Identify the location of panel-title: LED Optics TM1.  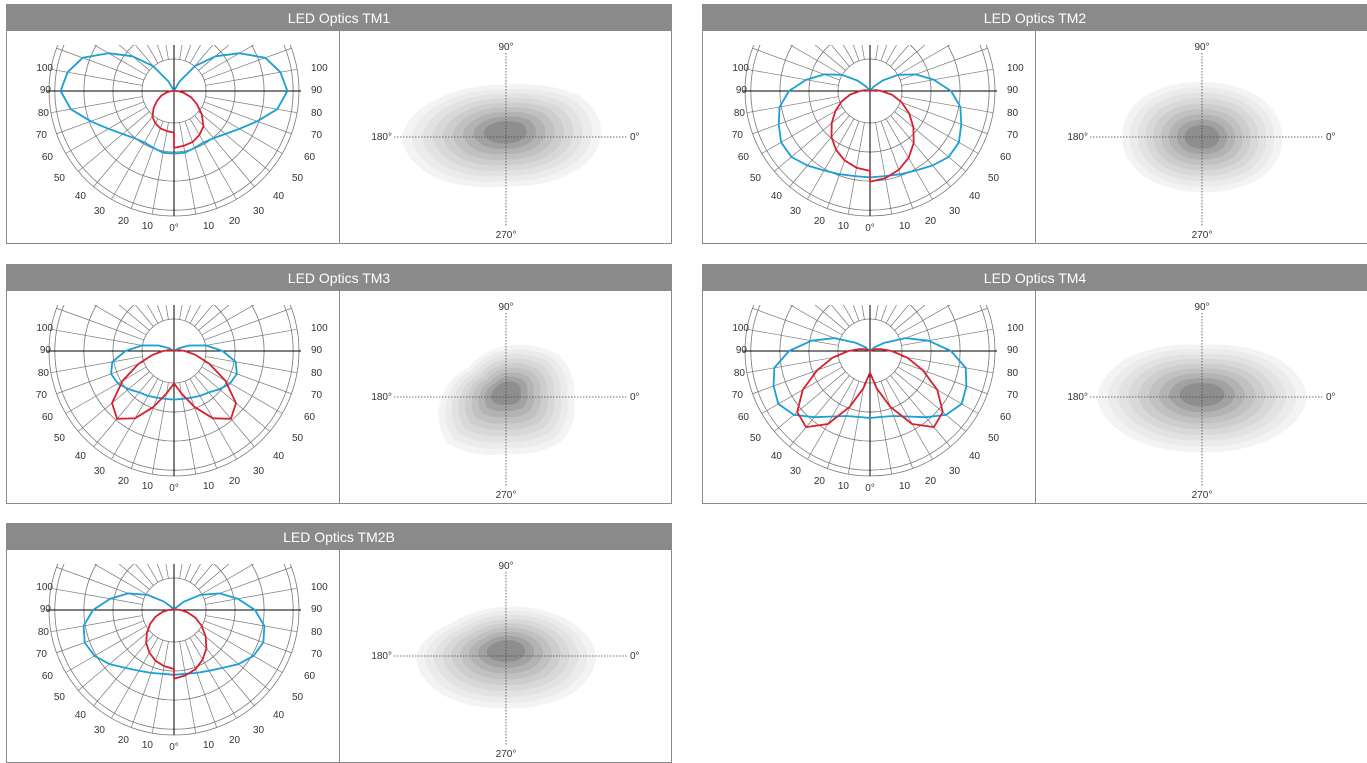
(339, 18).